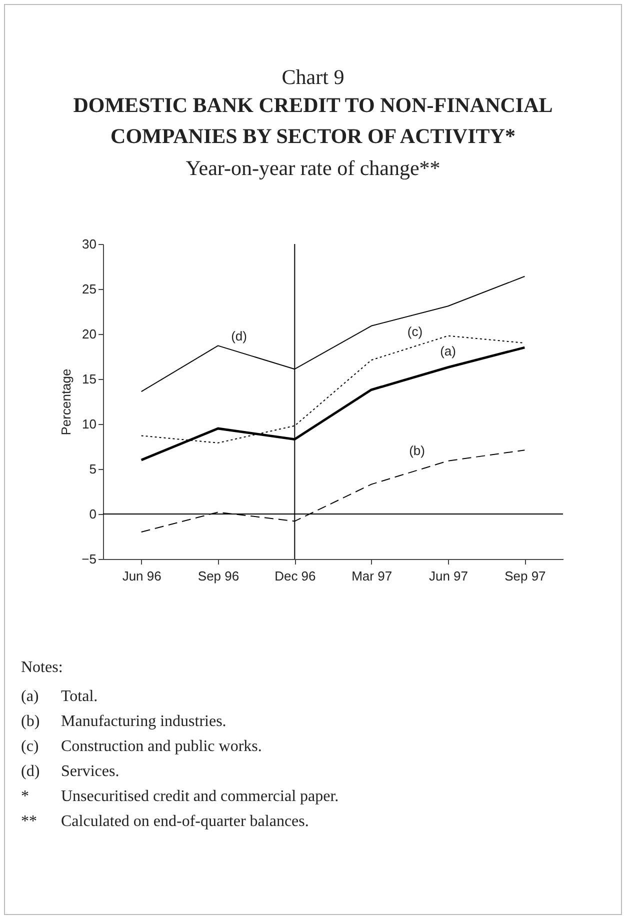 This screenshot has height=921, width=628. What do you see at coordinates (92, 514) in the screenshot?
I see `y-tick-label: 0` at bounding box center [92, 514].